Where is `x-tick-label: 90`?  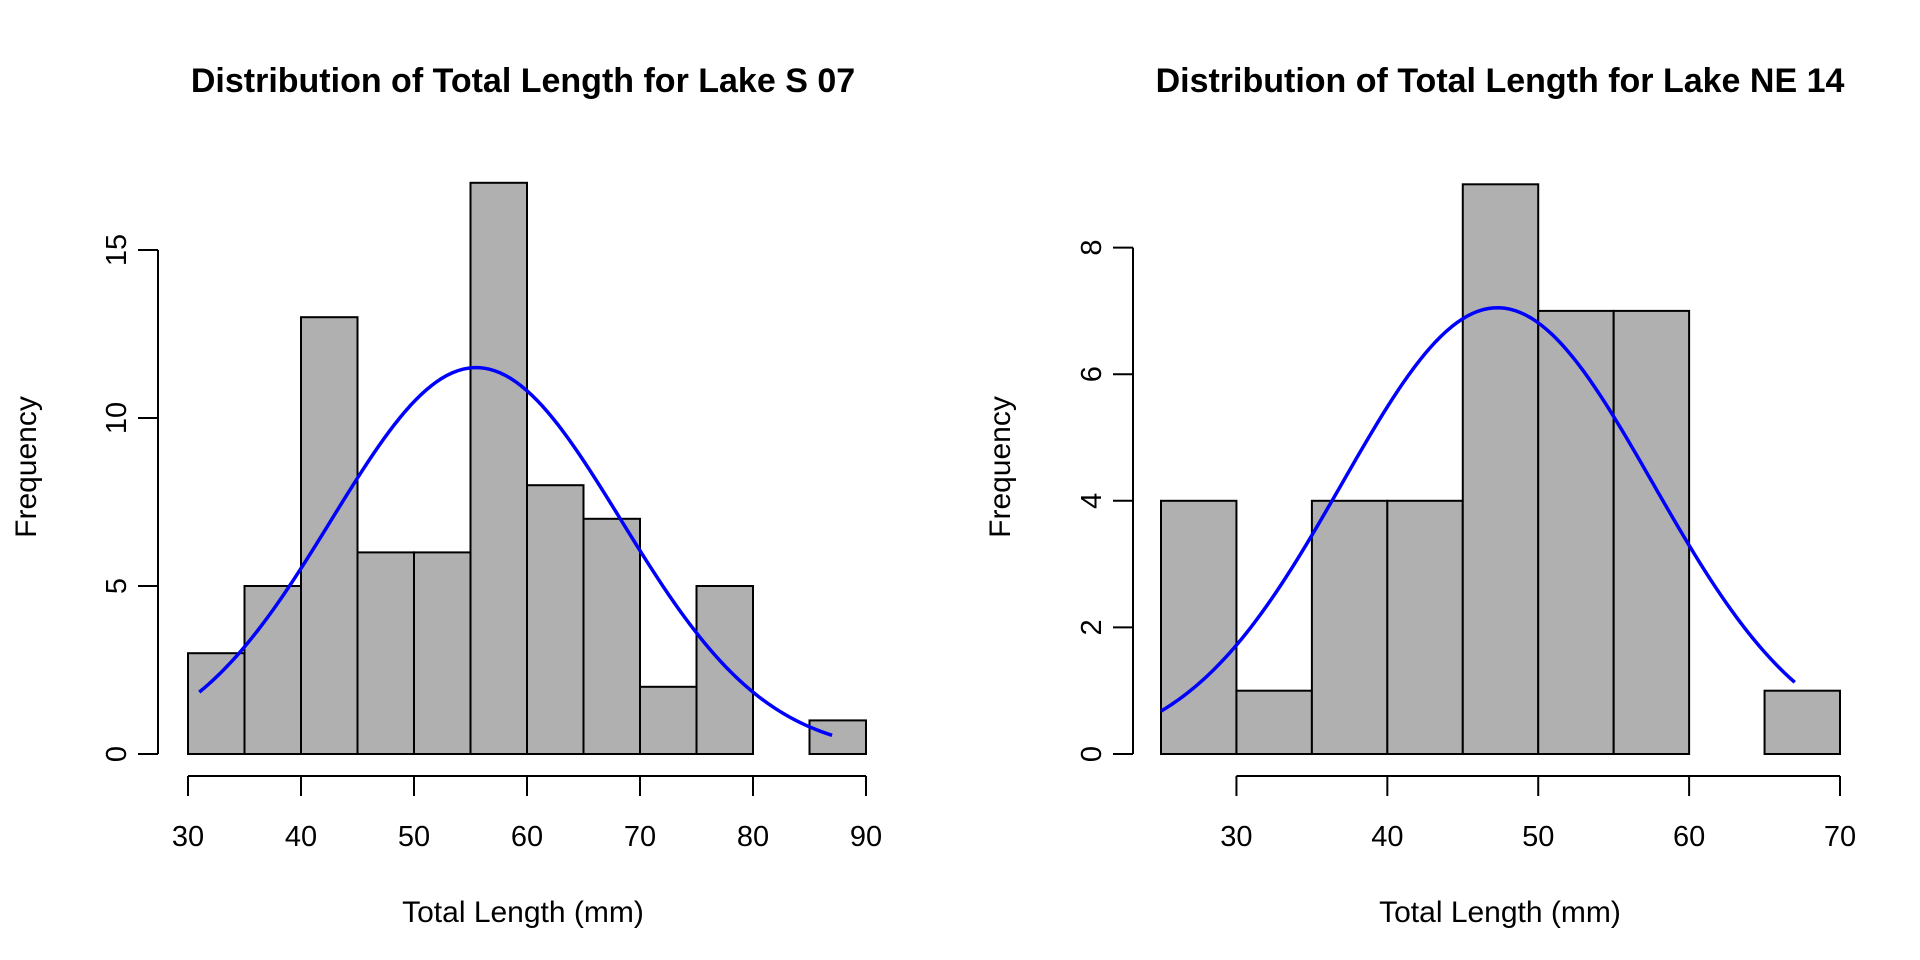 x-tick-label: 90 is located at coordinates (866, 837).